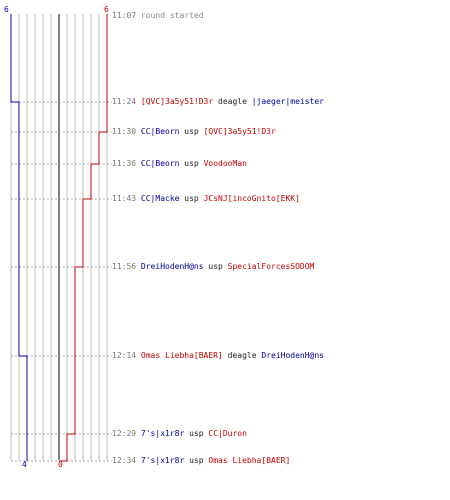  What do you see at coordinates (225, 163) in the screenshot?
I see `victim-name: VoodooMan` at bounding box center [225, 163].